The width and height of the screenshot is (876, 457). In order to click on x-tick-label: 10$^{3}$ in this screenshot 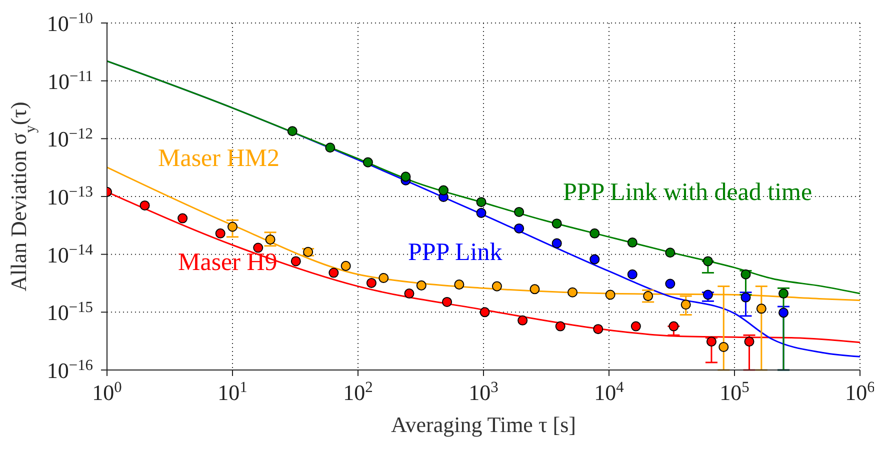, I will do `click(483, 391)`.